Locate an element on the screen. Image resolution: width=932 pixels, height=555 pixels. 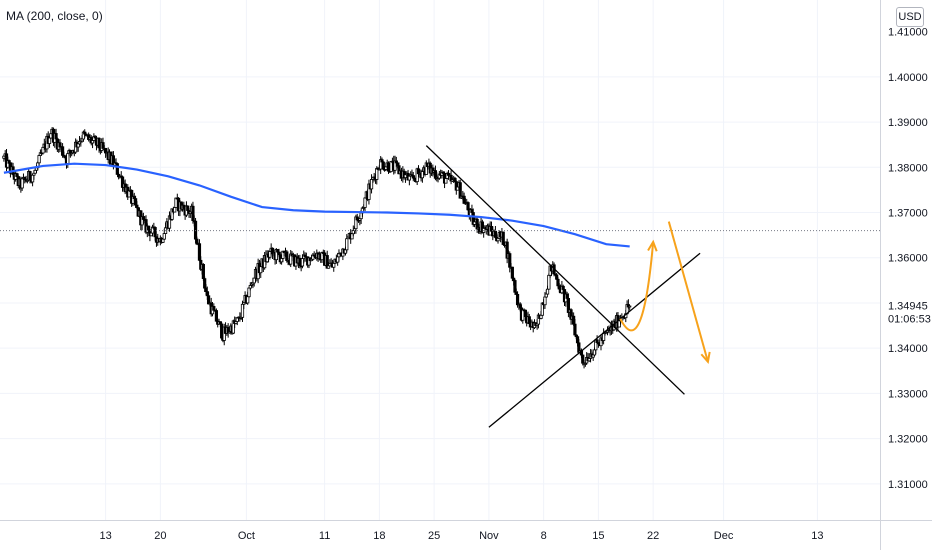
x-tick-label: 25 is located at coordinates (434, 536).